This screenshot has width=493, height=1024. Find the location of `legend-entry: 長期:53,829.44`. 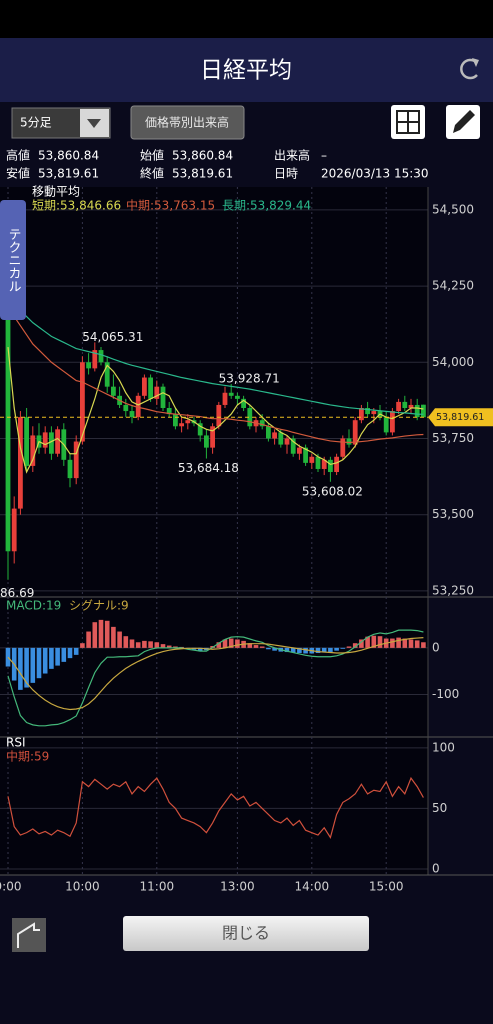

legend-entry: 長期:53,829.44 is located at coordinates (266, 206).